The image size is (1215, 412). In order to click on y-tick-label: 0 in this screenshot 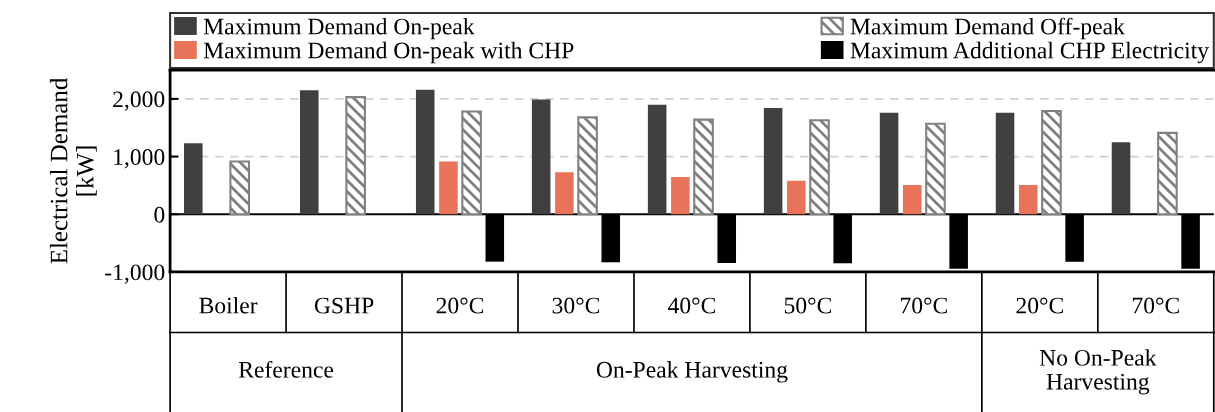, I will do `click(159, 214)`.